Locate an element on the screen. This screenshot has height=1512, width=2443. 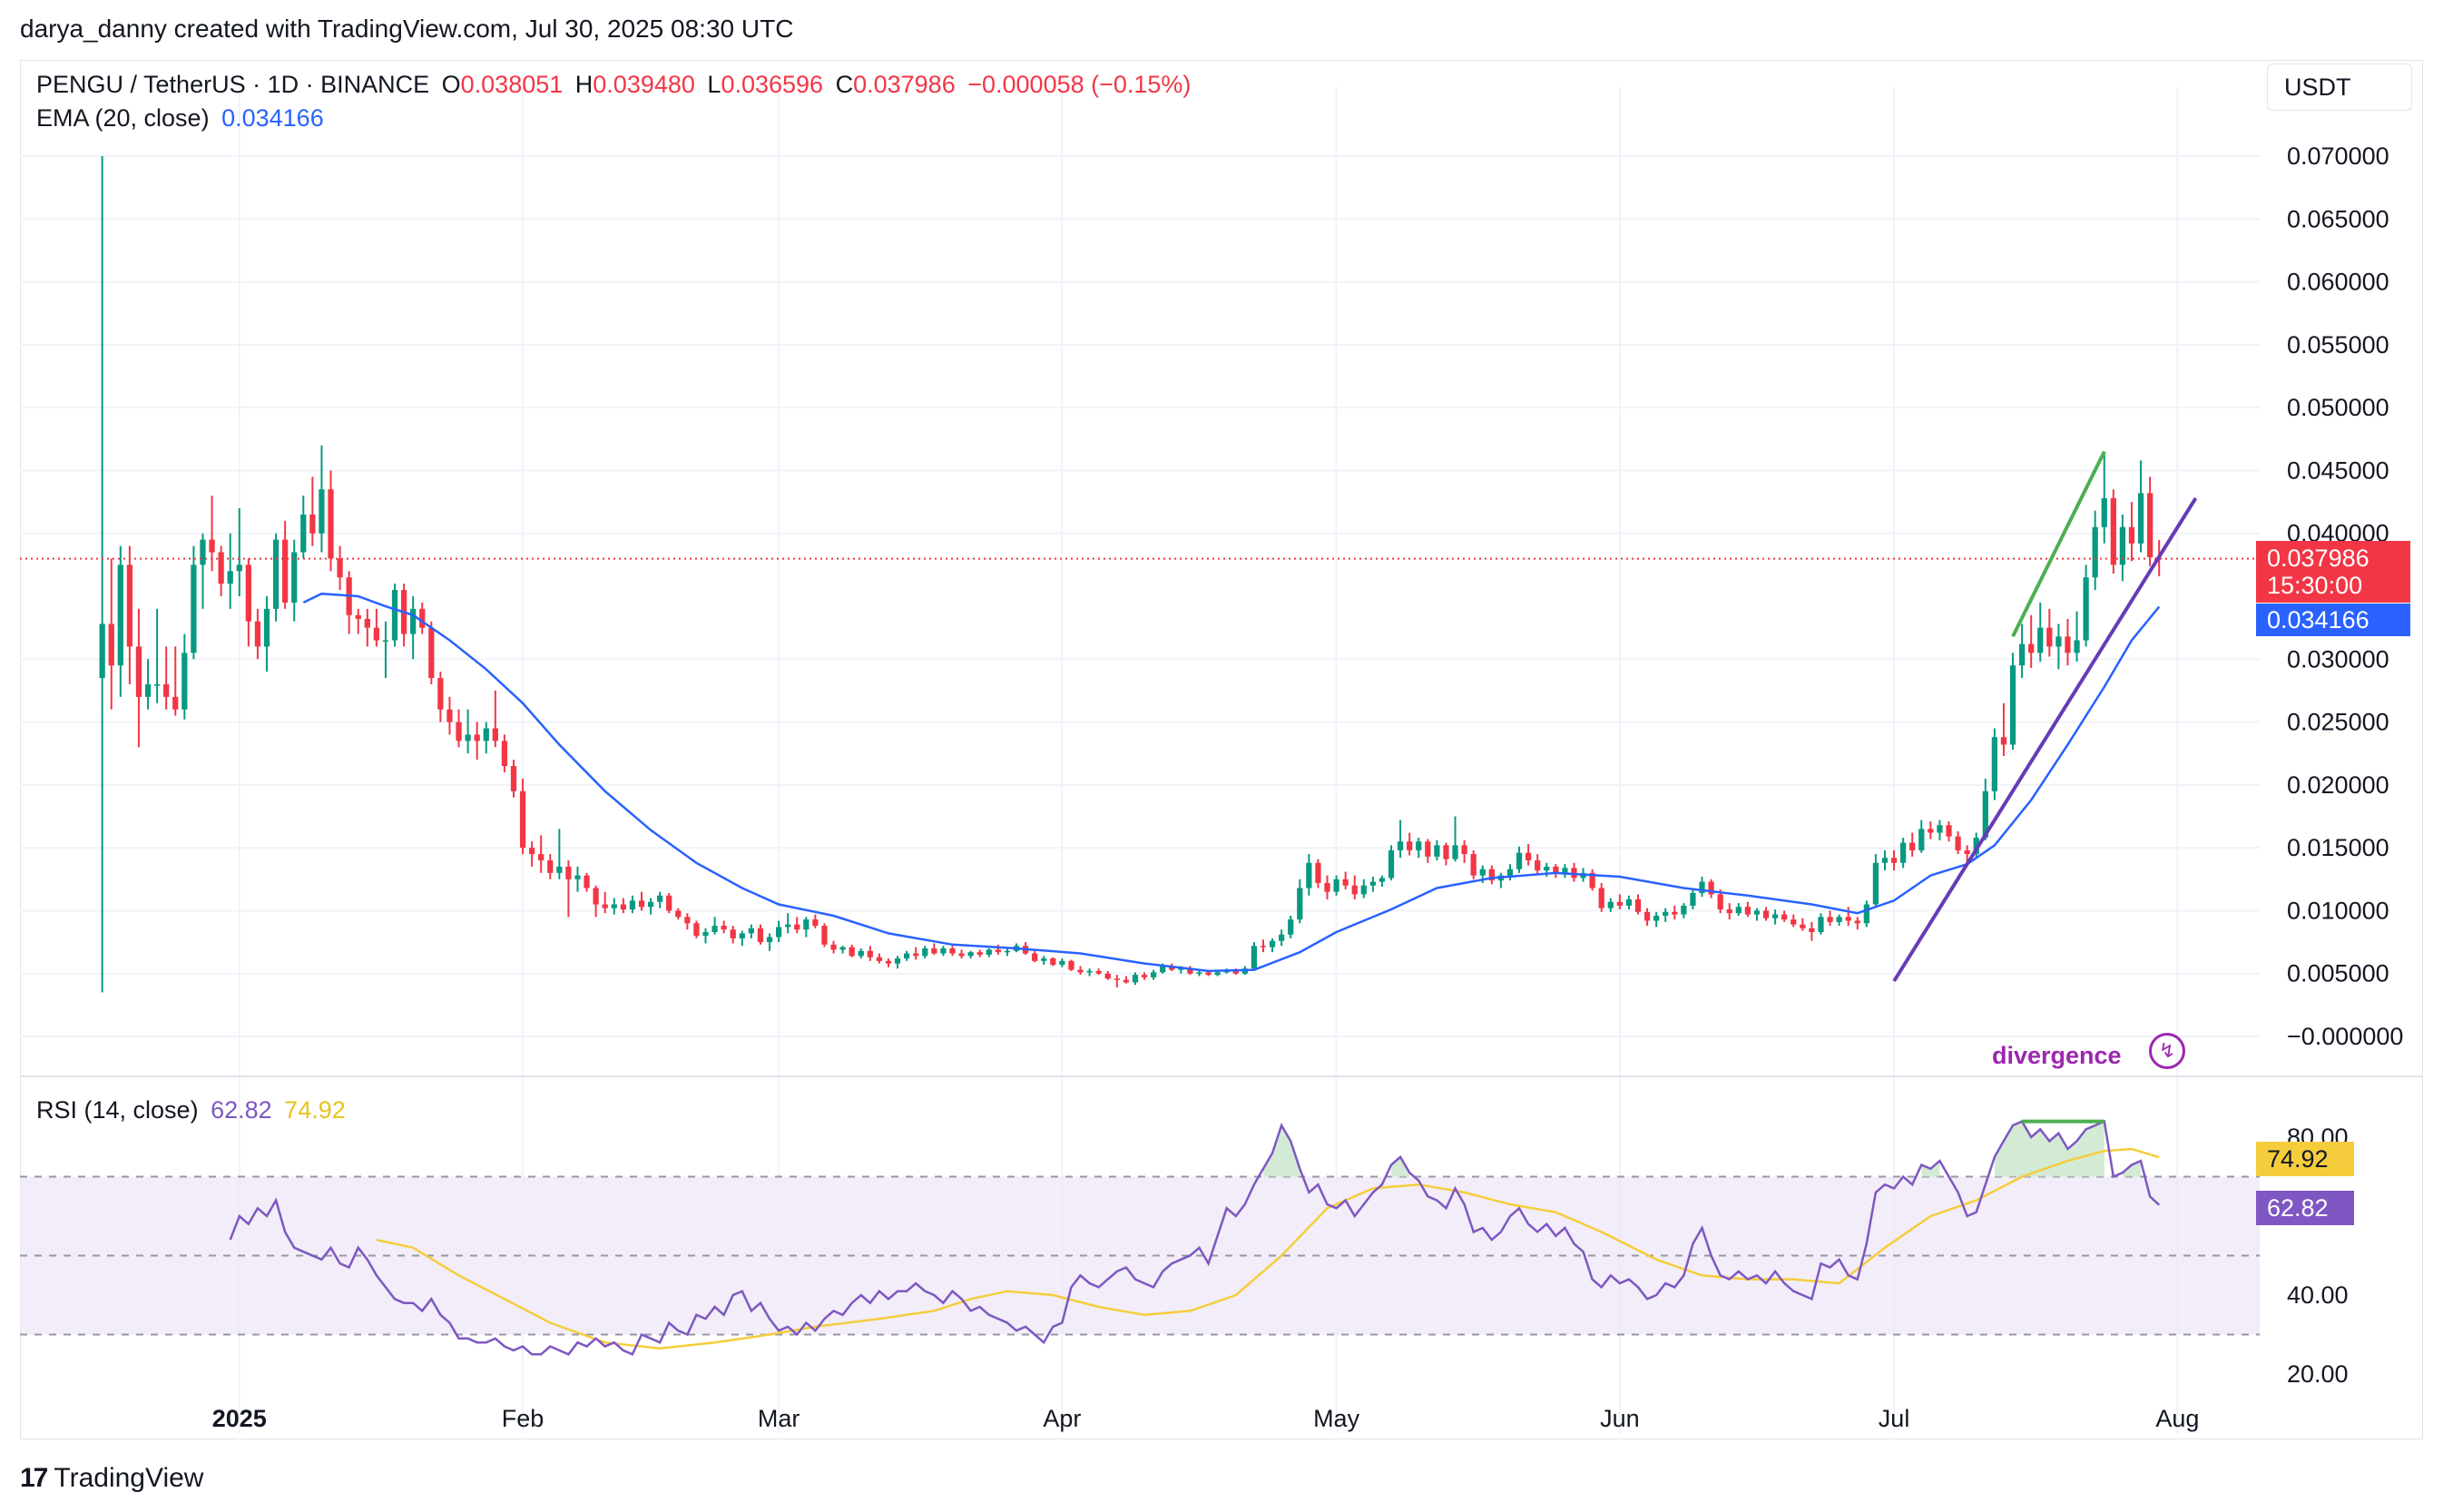
tradingview-logo: 17 TradingView is located at coordinates (111, 1478).